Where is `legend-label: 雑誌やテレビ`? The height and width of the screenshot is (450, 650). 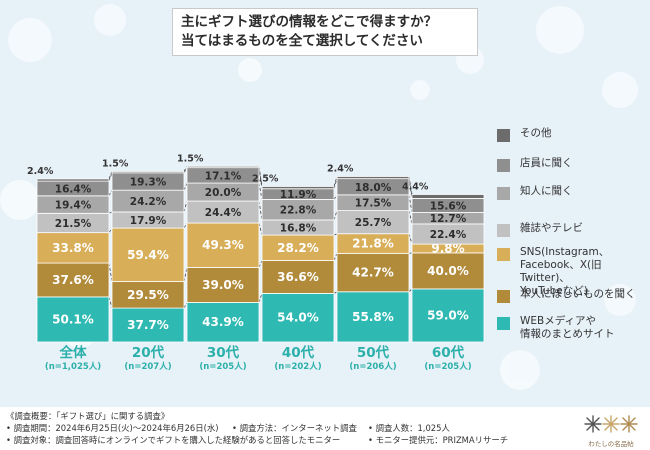
legend-label: 雑誌やテレビ is located at coordinates (551, 228).